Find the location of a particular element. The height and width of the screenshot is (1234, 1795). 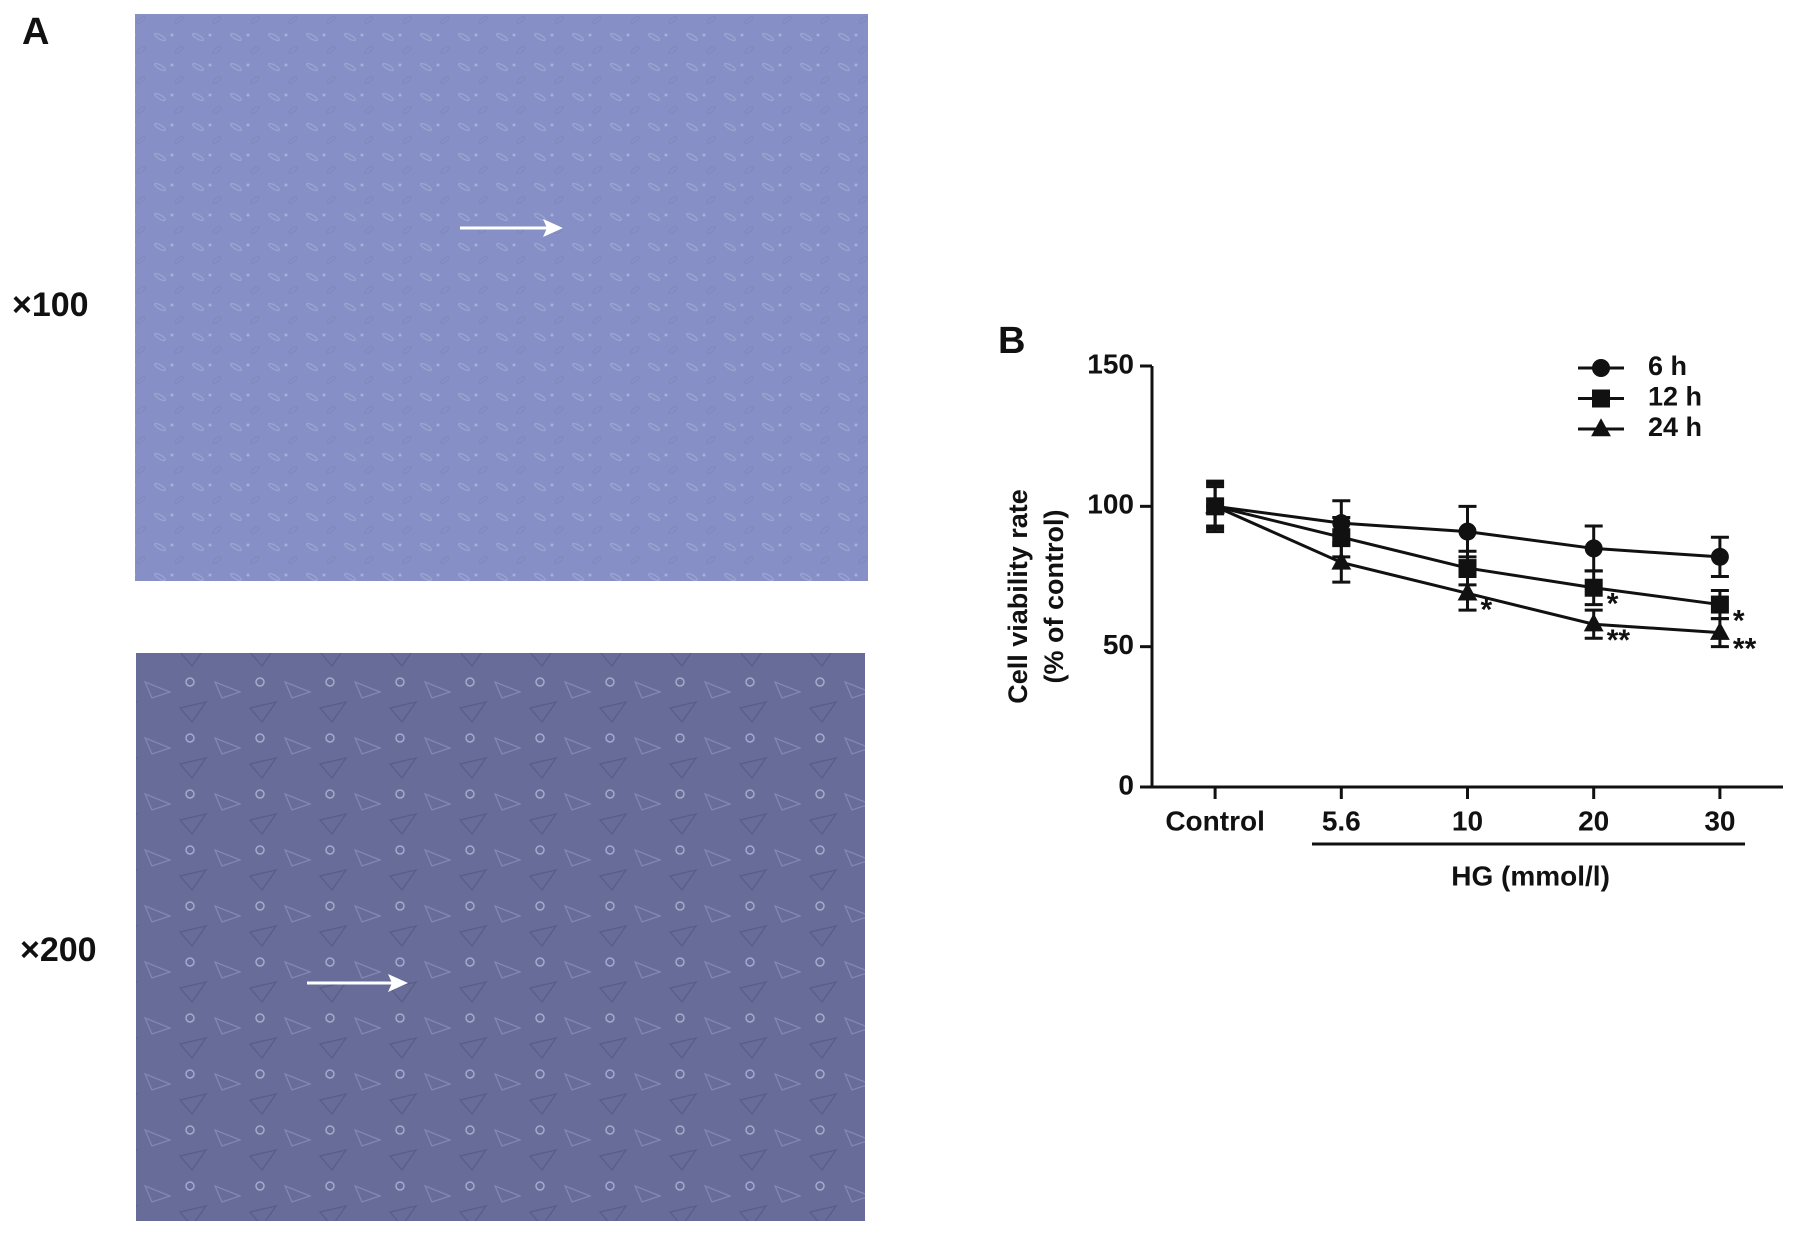

y-tick-label: 0 is located at coordinates (1126, 784).